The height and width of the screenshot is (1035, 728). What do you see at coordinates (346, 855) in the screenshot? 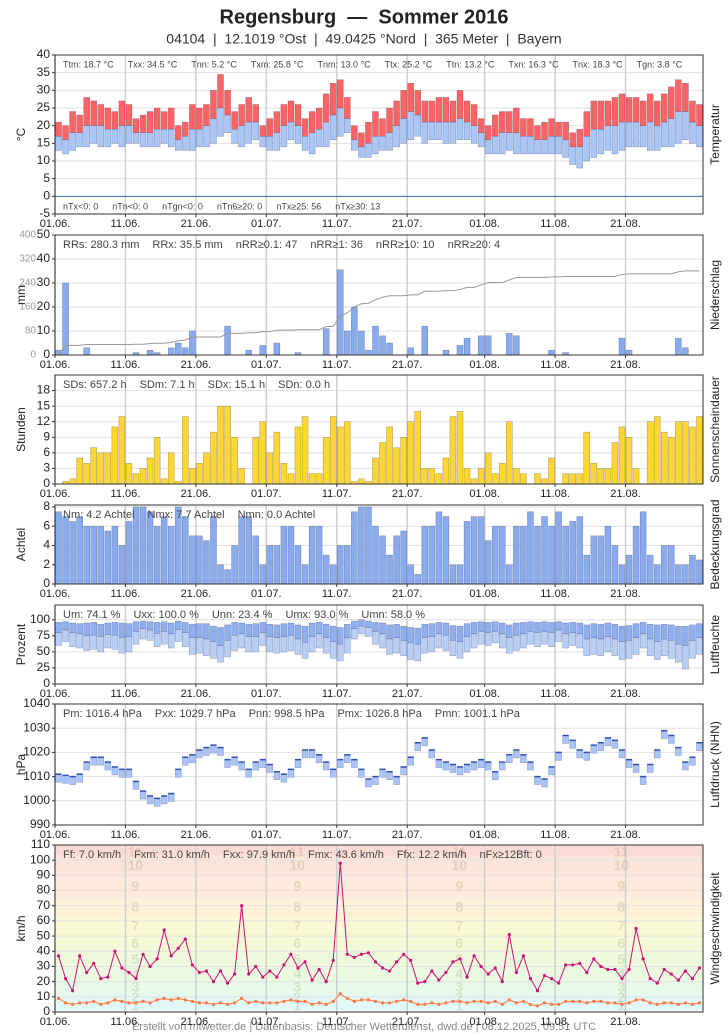
I see `stat: Fmx: 43.6 km/h` at bounding box center [346, 855].